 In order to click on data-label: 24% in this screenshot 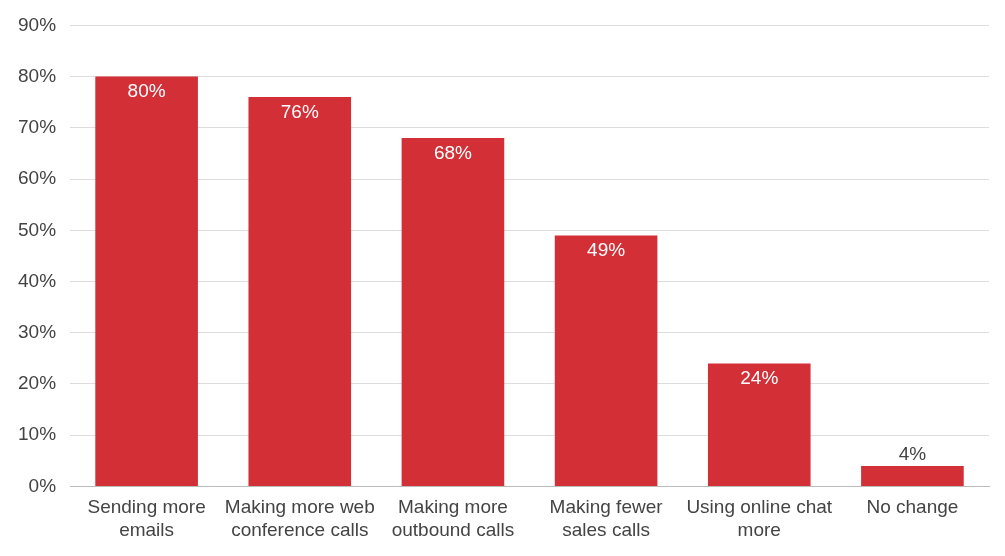, I will do `click(759, 378)`.